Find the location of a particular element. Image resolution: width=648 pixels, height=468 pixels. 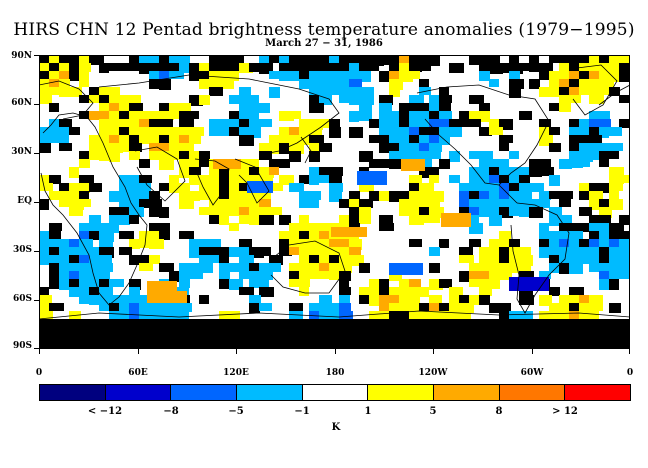

lon-label-120e: 120E is located at coordinates (236, 373).